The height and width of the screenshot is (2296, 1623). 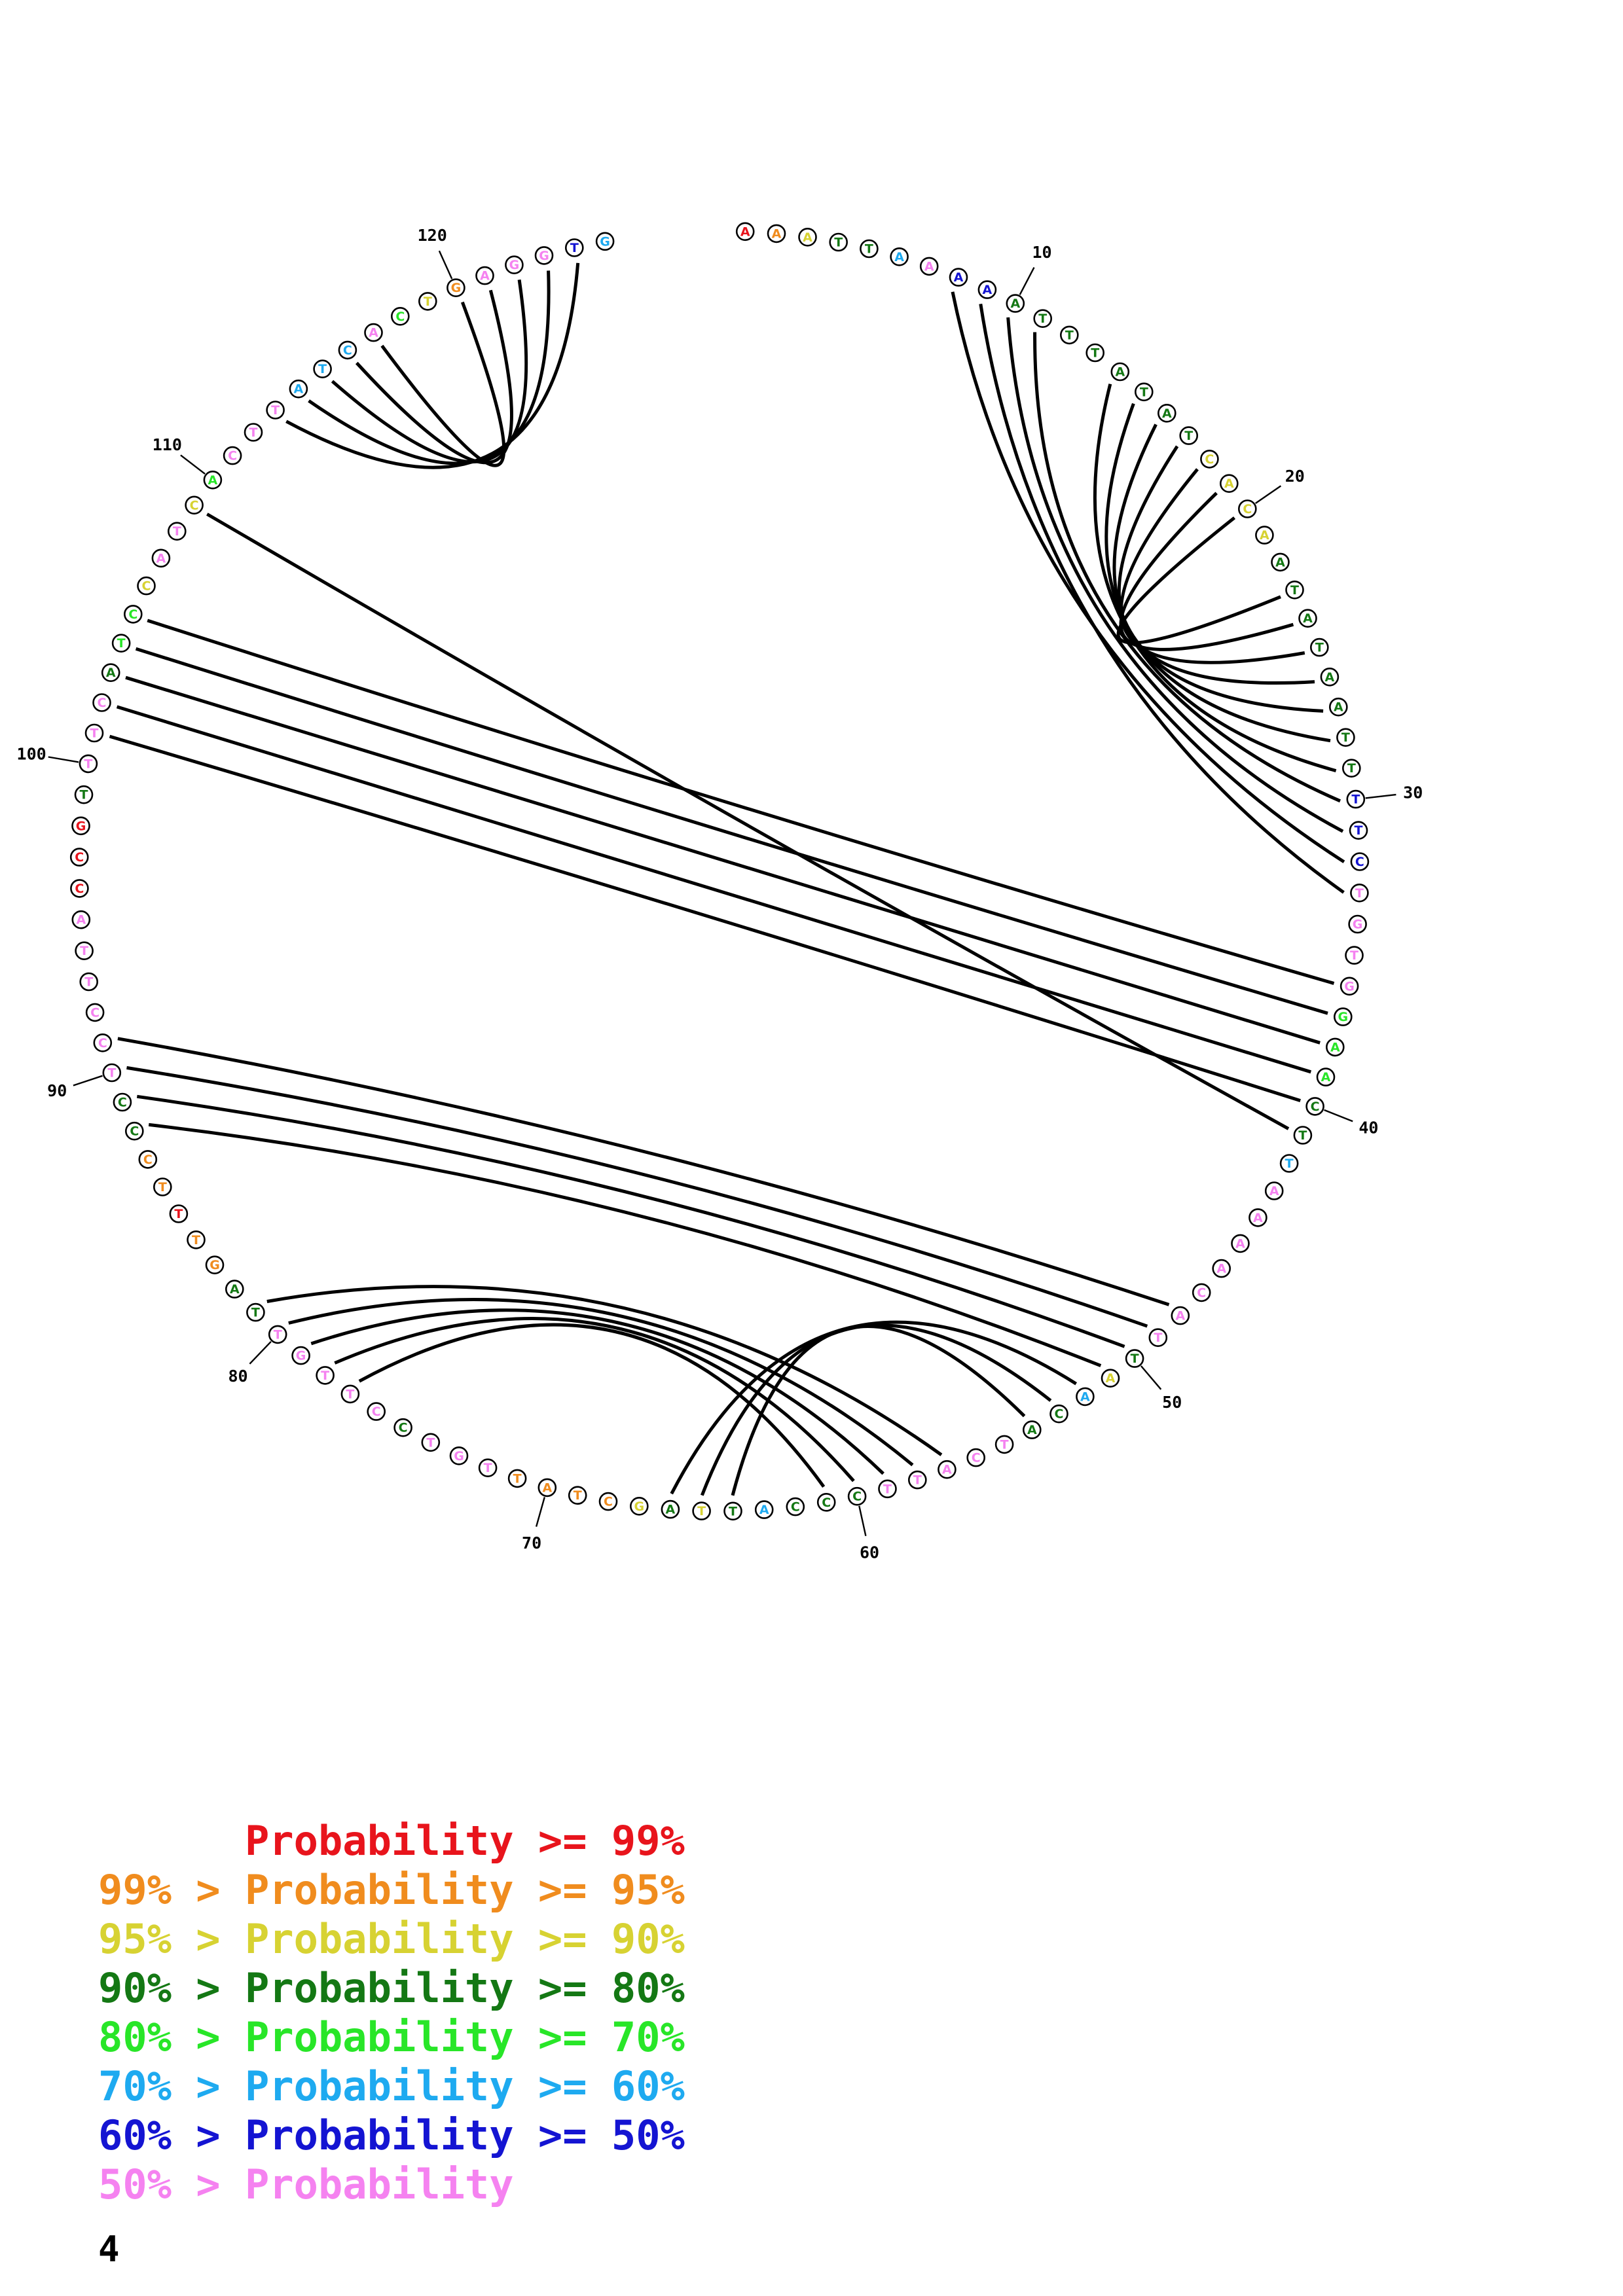 I want to click on position-label: 120, so click(x=432, y=235).